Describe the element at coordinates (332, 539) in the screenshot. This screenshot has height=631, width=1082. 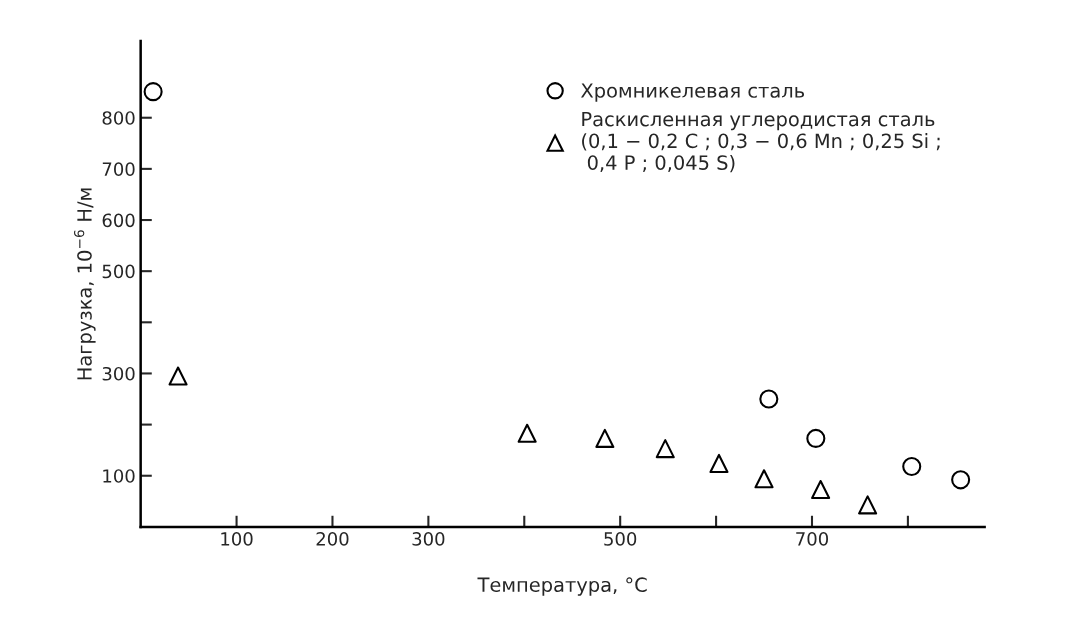
I see `x-tick-label: 200` at that location.